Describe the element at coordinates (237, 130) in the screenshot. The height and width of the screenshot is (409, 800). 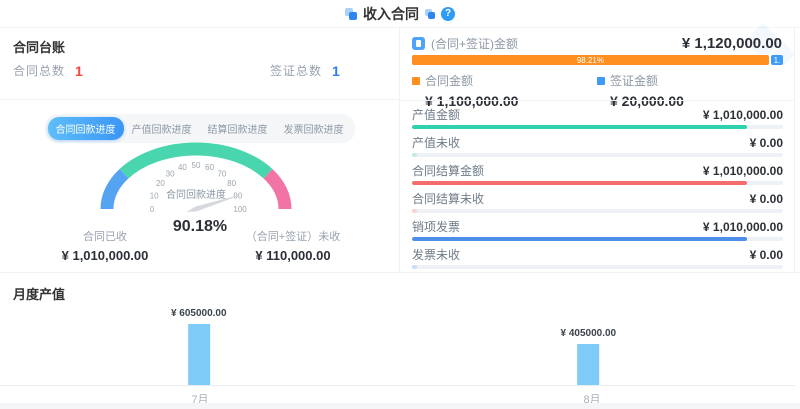
I see `tab-settlement-collection: 结算回款进度` at that location.